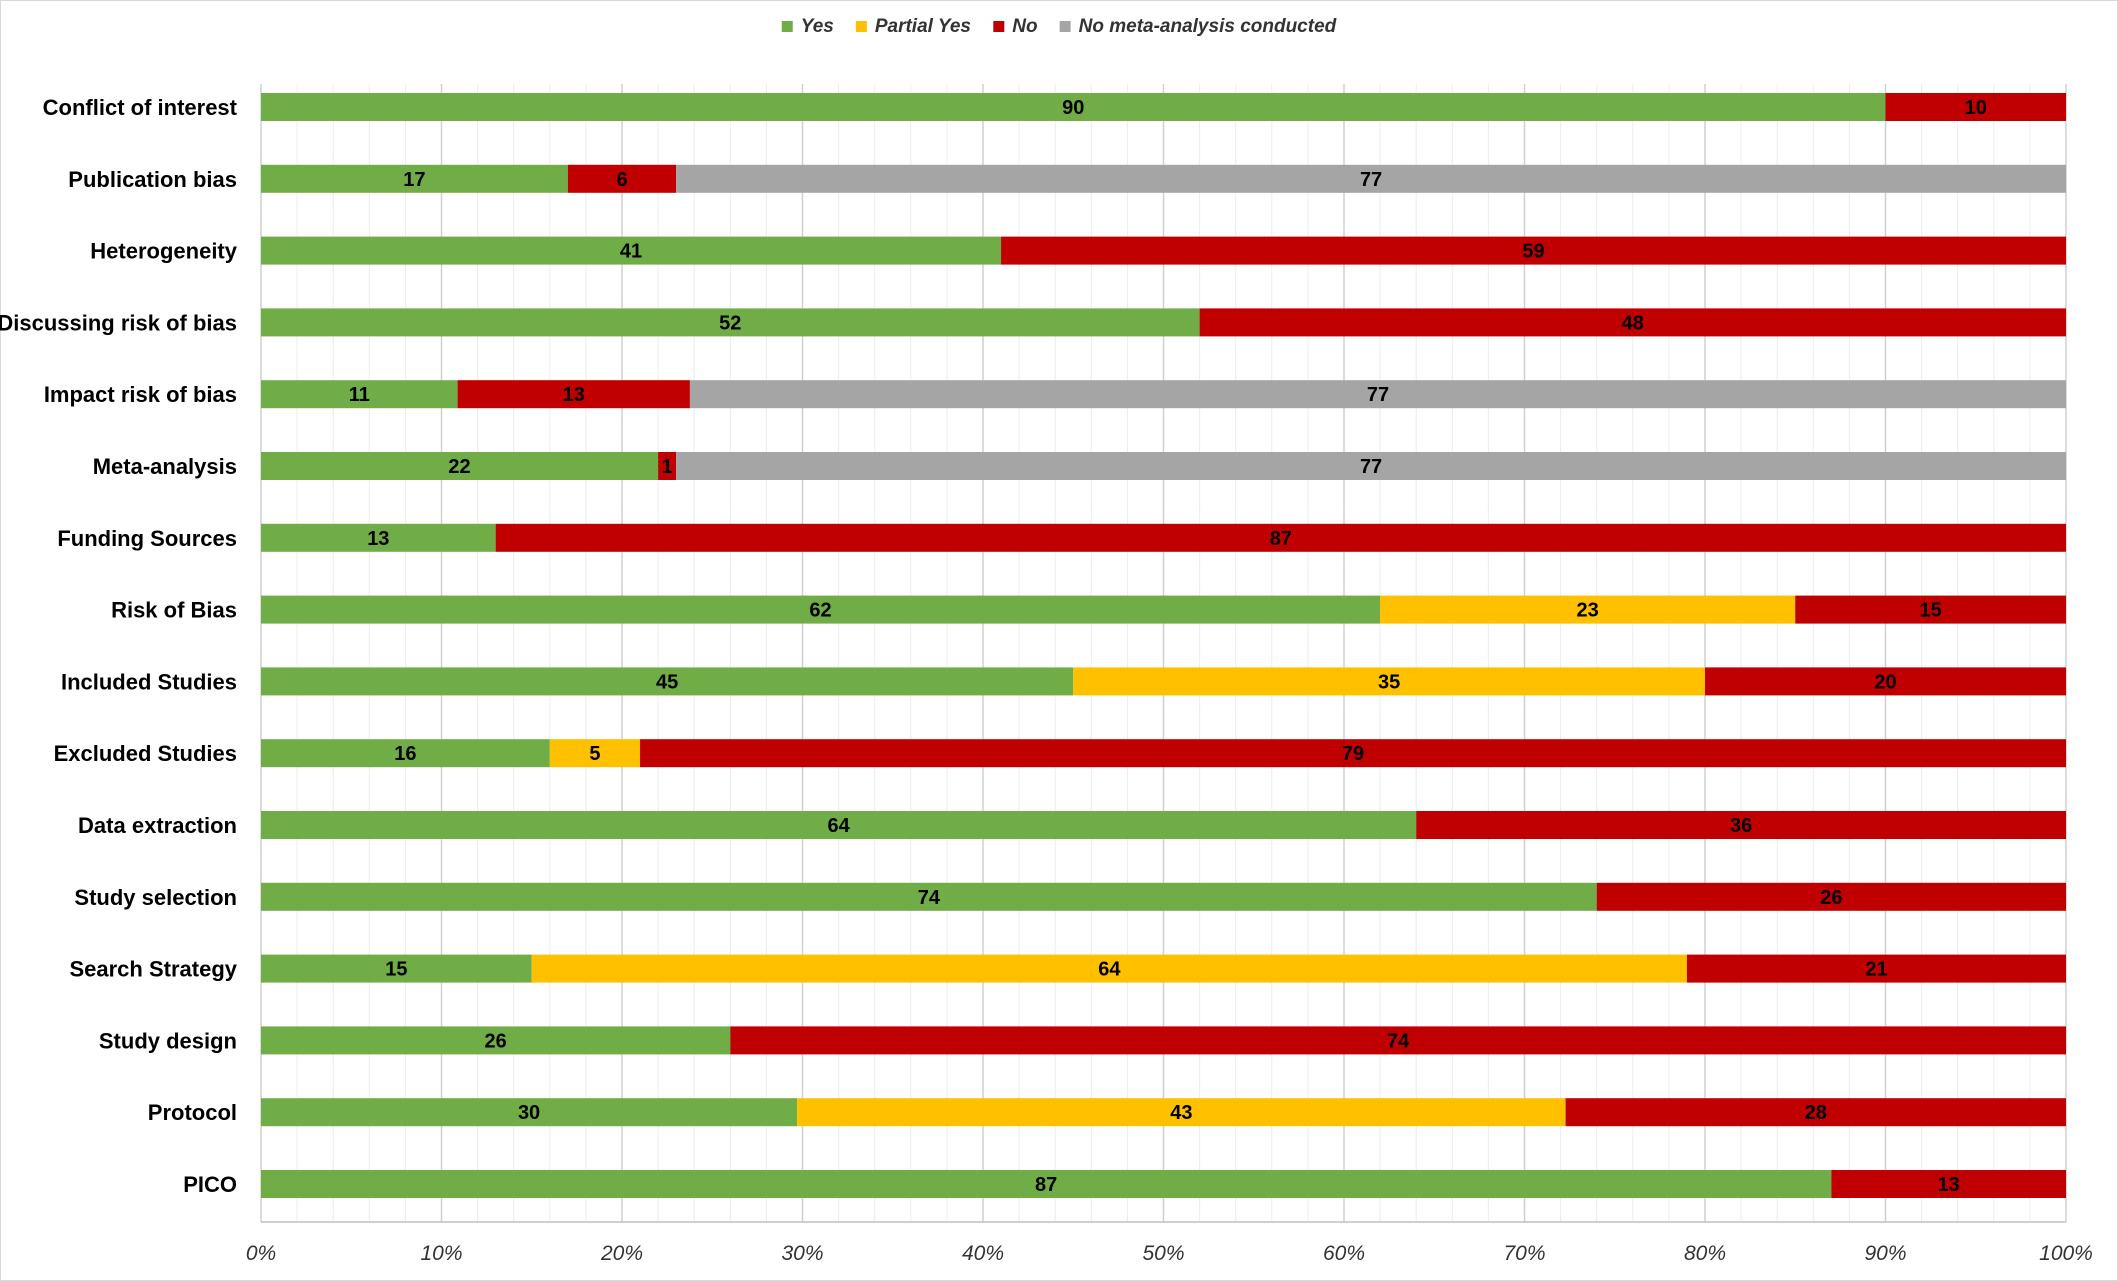 This screenshot has width=2118, height=1281. Describe the element at coordinates (730, 323) in the screenshot. I see `data-label-yes-discussing-risk-of-bias: 52` at that location.